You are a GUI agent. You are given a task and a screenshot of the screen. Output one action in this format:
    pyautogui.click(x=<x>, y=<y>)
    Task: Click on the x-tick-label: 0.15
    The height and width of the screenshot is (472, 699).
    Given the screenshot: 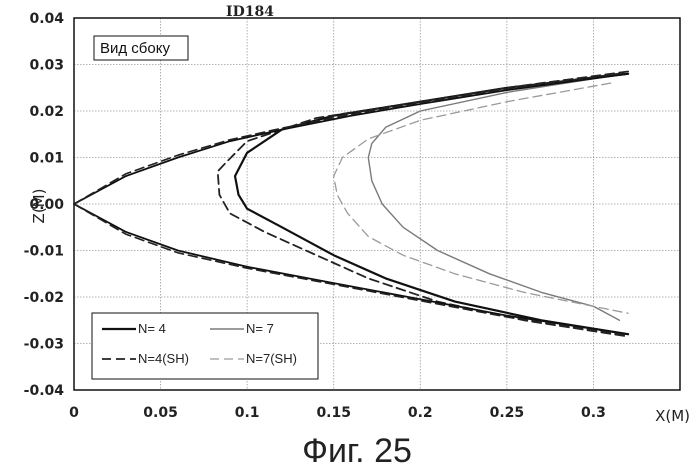 What is the action you would take?
    pyautogui.click(x=333, y=413)
    